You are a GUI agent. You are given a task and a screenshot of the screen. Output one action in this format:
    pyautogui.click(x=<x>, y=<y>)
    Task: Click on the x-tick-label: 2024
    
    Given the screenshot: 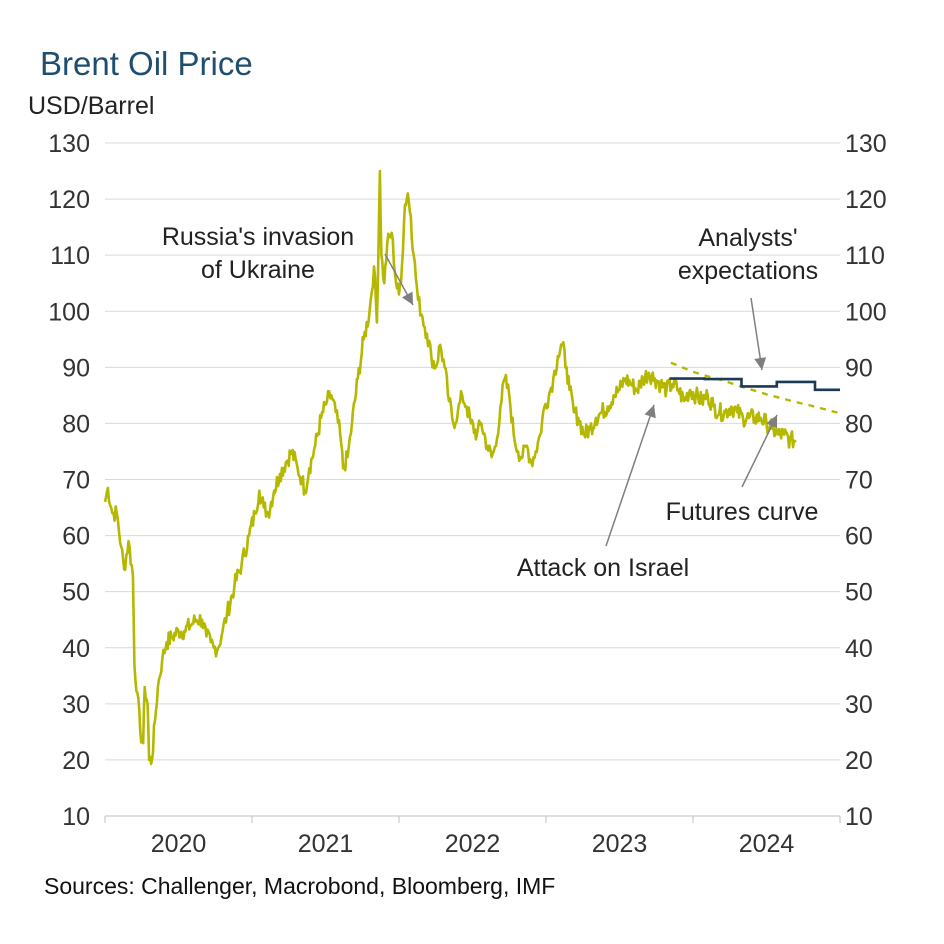 What is the action you would take?
    pyautogui.click(x=767, y=844)
    